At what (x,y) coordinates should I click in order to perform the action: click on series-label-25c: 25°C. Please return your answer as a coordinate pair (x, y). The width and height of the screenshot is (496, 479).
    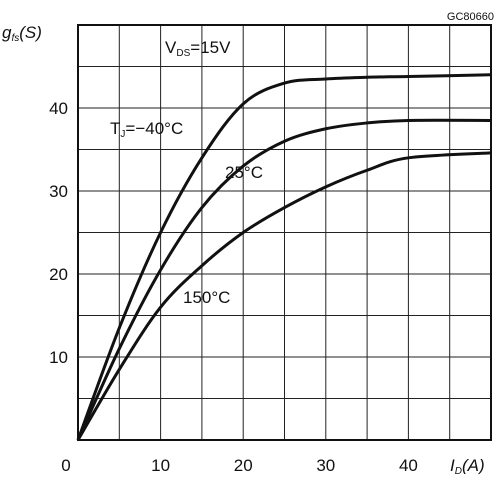
    Looking at the image, I should click on (244, 172).